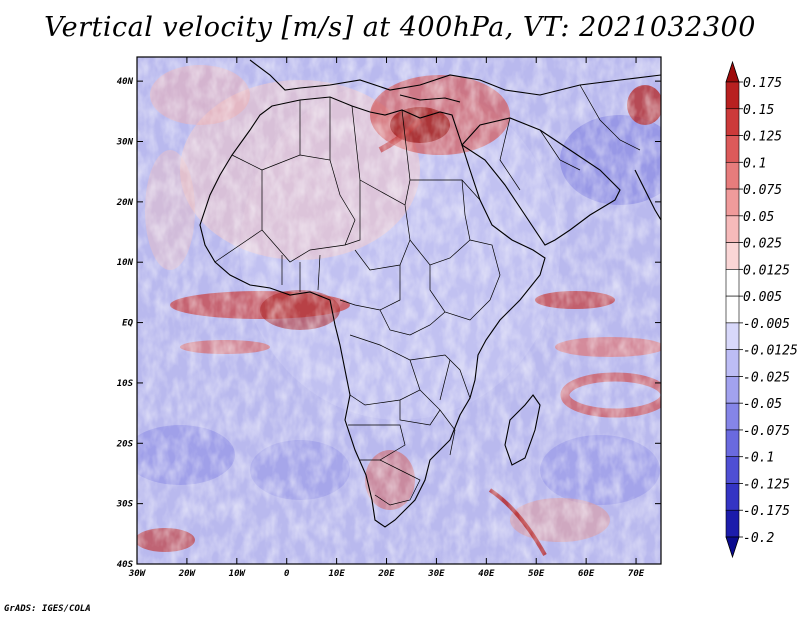 The image size is (800, 618). Describe the element at coordinates (762, 190) in the screenshot. I see `colorbar-label: 0.075` at that location.